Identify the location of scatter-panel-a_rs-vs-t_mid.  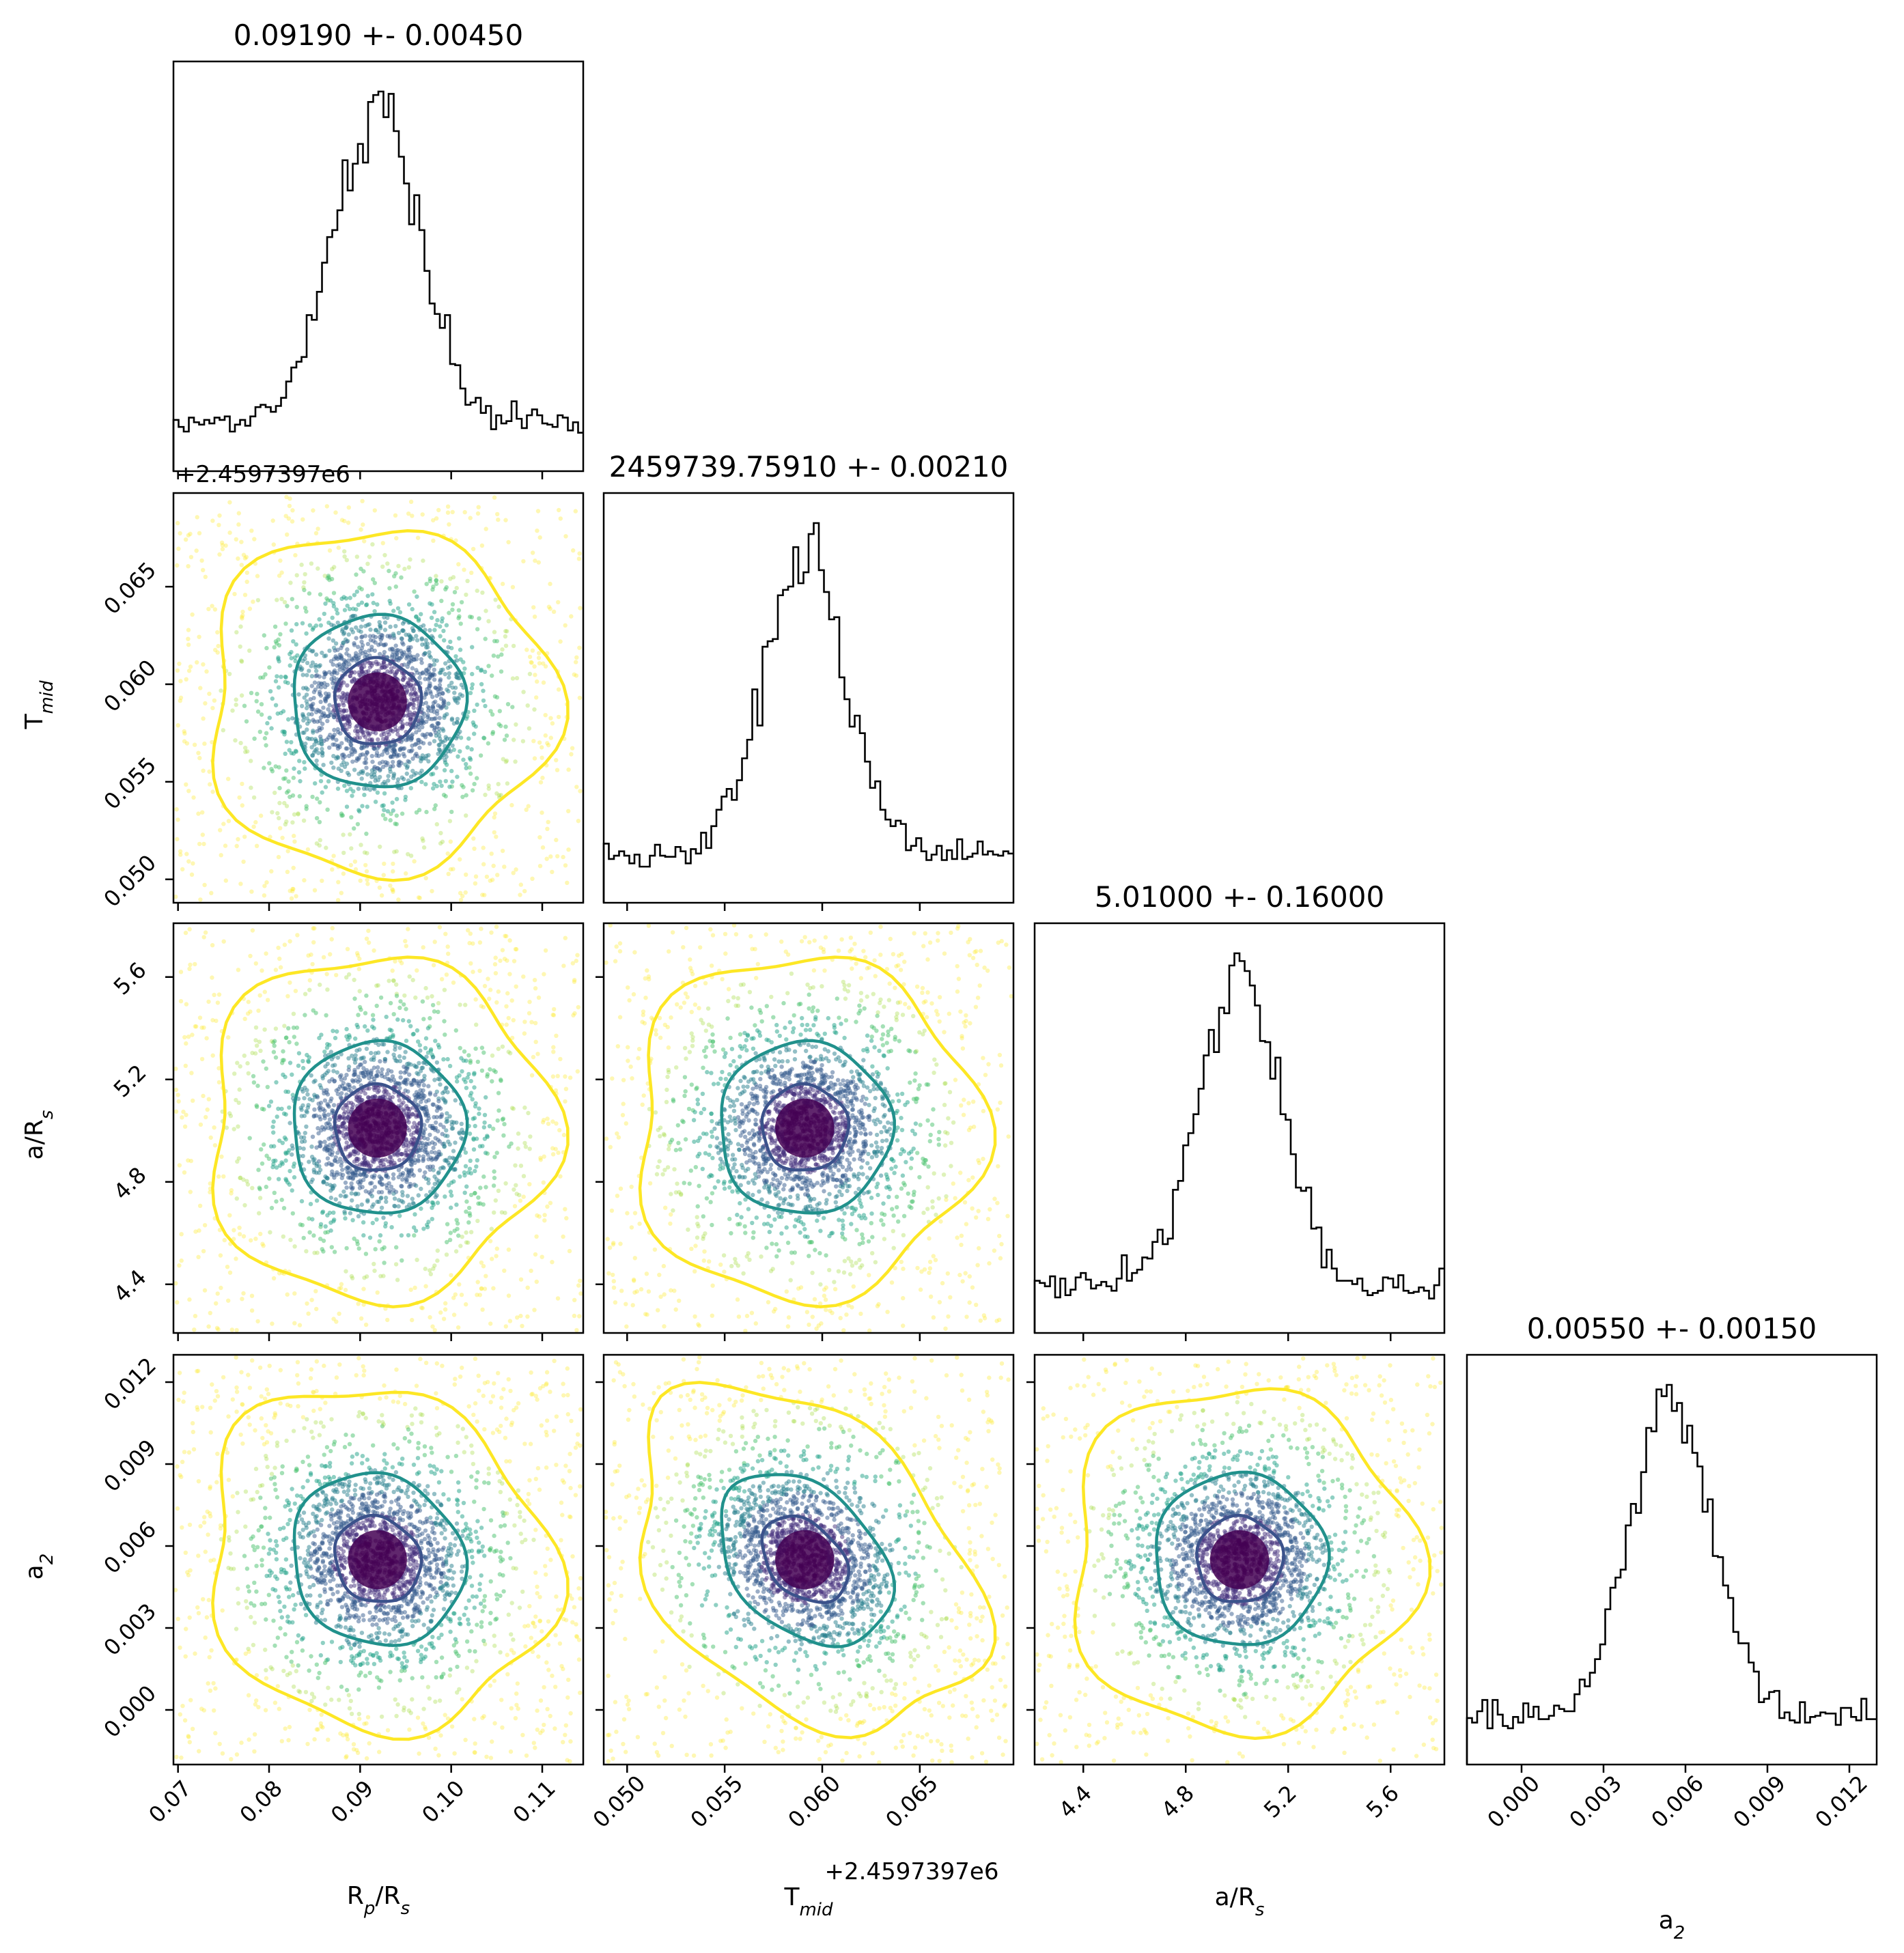
(806, 1131).